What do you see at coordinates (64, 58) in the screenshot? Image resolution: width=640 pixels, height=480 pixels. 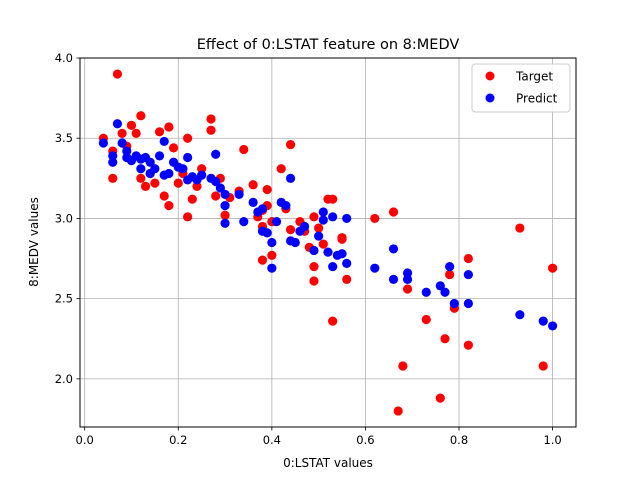 I see `y-tick-label: 4.0` at bounding box center [64, 58].